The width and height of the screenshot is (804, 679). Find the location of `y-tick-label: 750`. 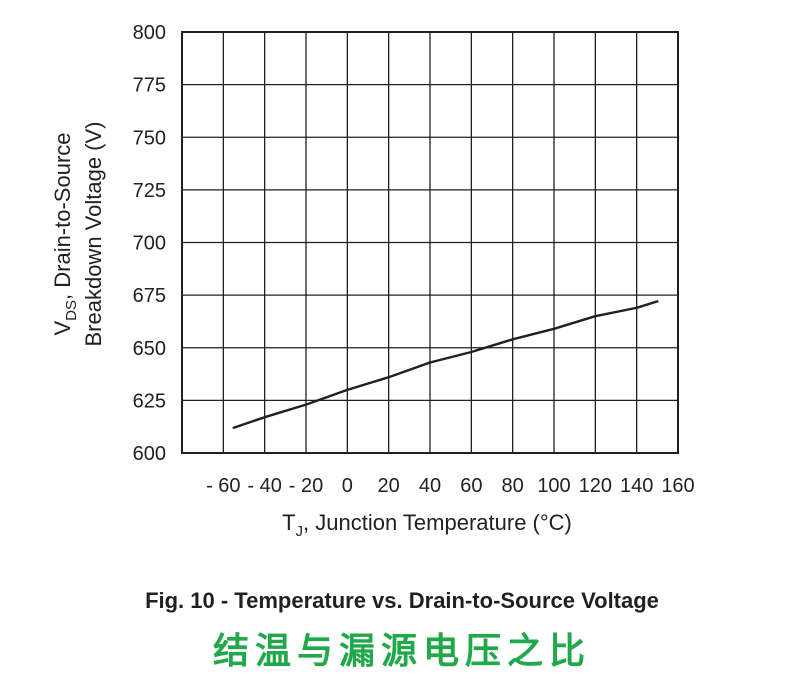

y-tick-label: 750 is located at coordinates (149, 138).